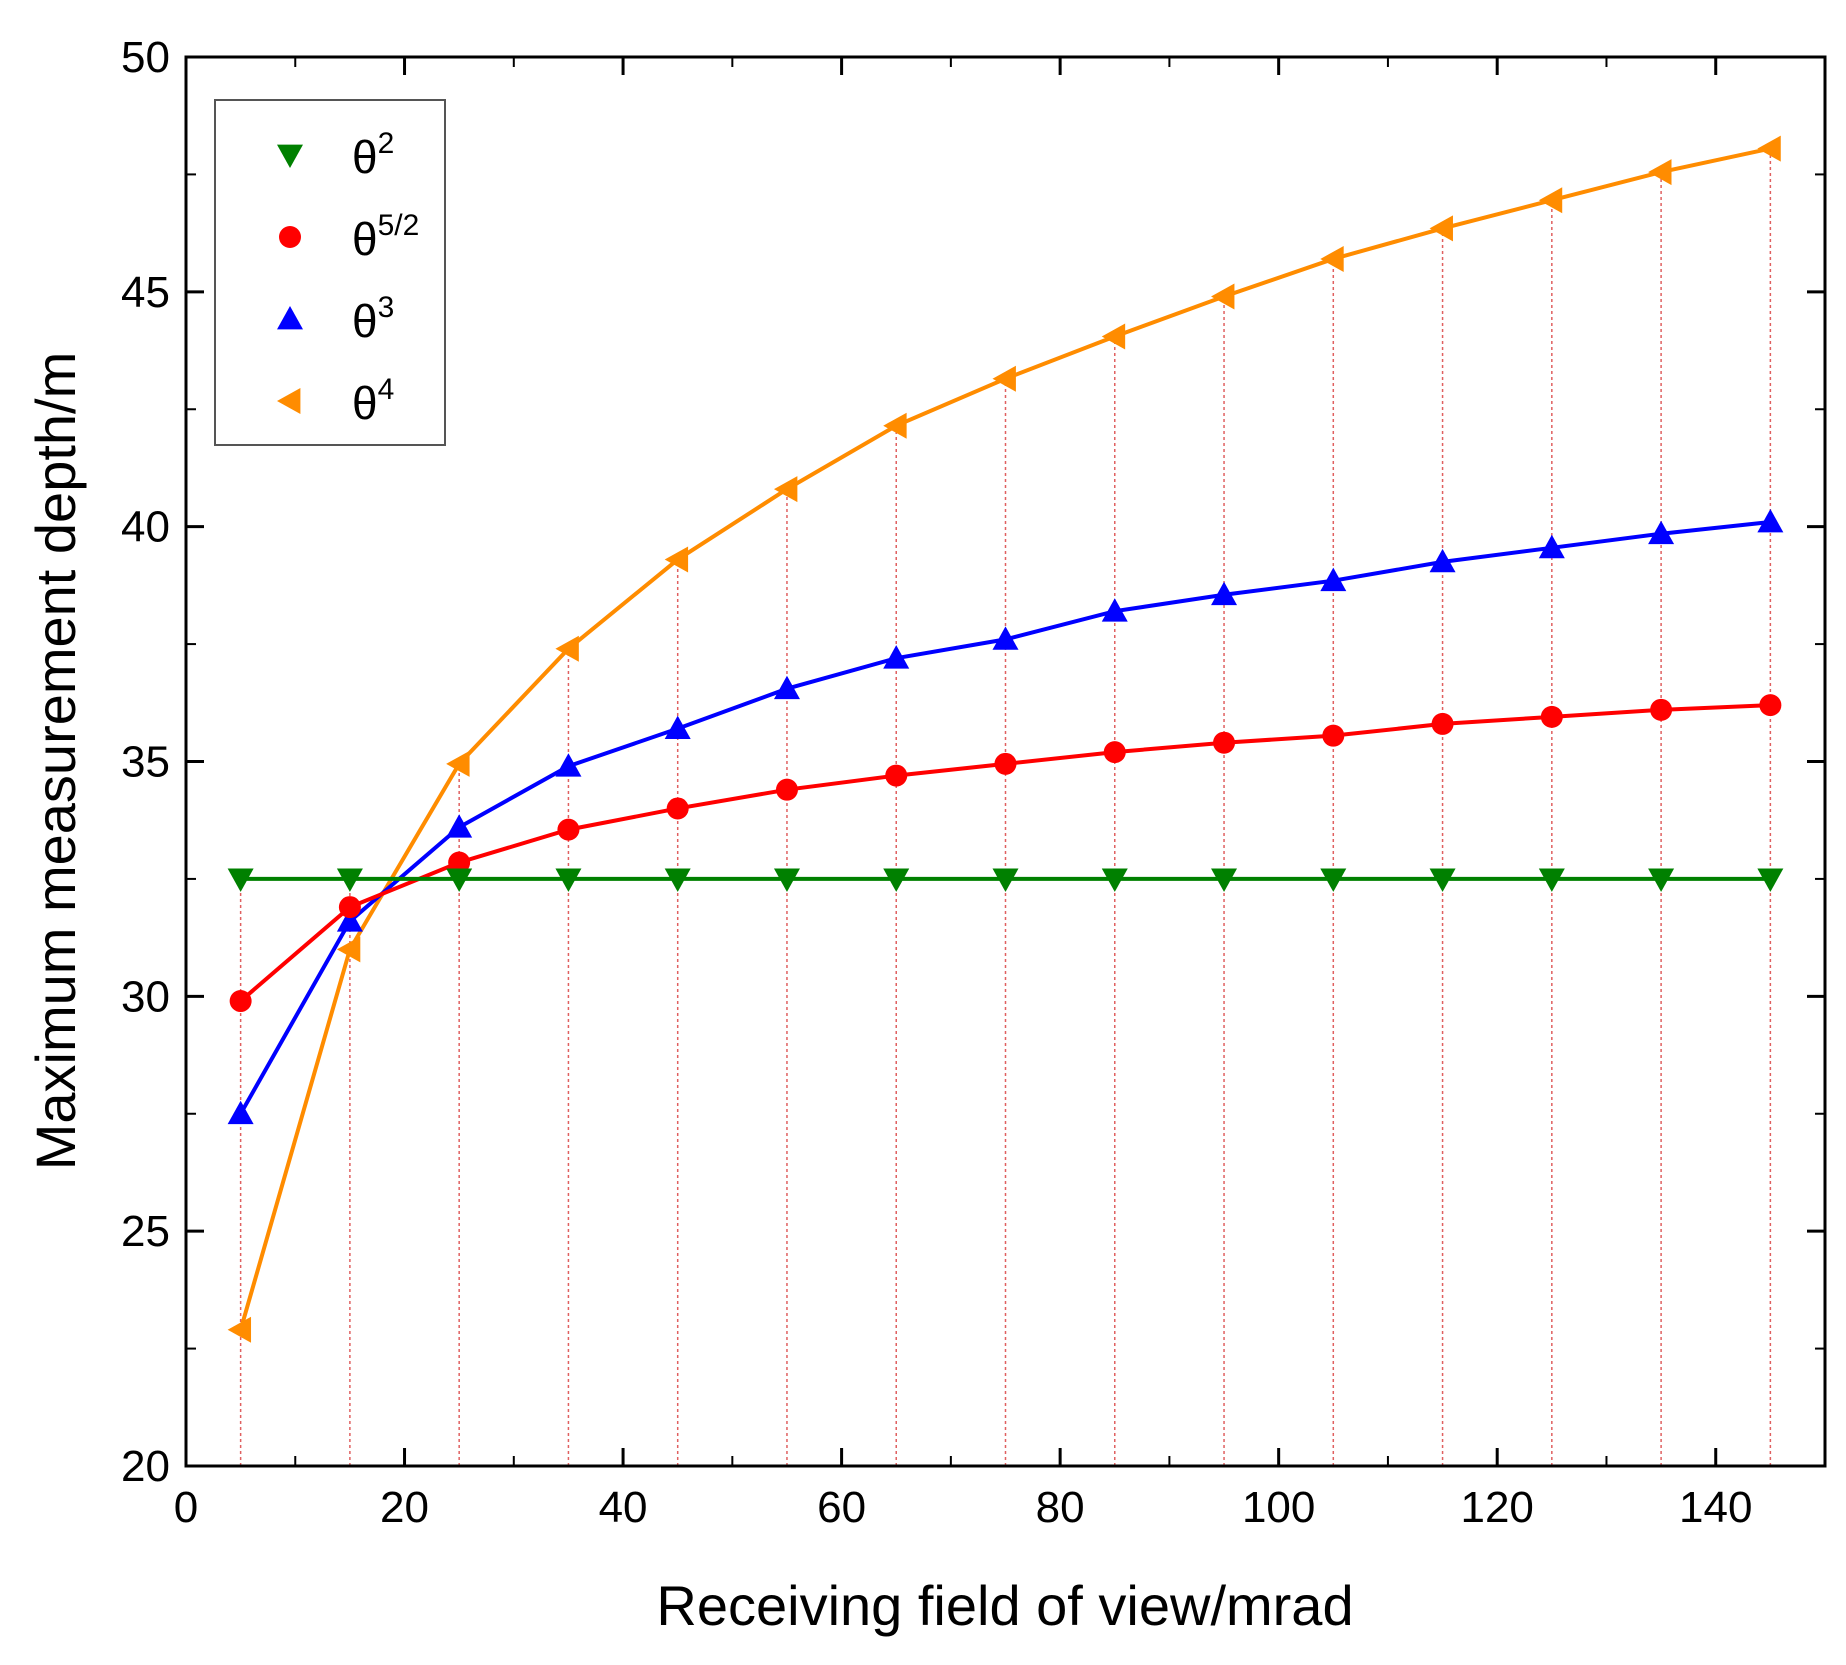 The height and width of the screenshot is (1665, 1846). I want to click on legend-label: θ2, so click(373, 155).